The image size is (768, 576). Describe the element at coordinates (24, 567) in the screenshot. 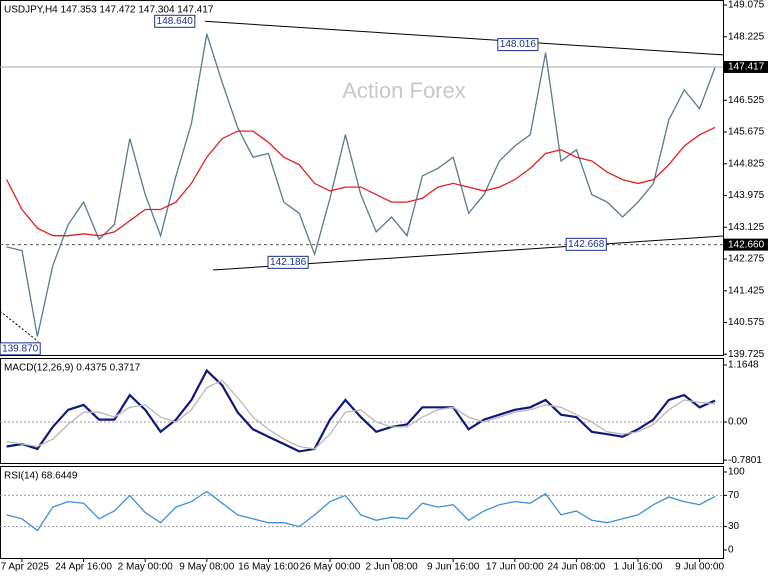

I see `x-tick-label: 17 Apr 2025` at that location.